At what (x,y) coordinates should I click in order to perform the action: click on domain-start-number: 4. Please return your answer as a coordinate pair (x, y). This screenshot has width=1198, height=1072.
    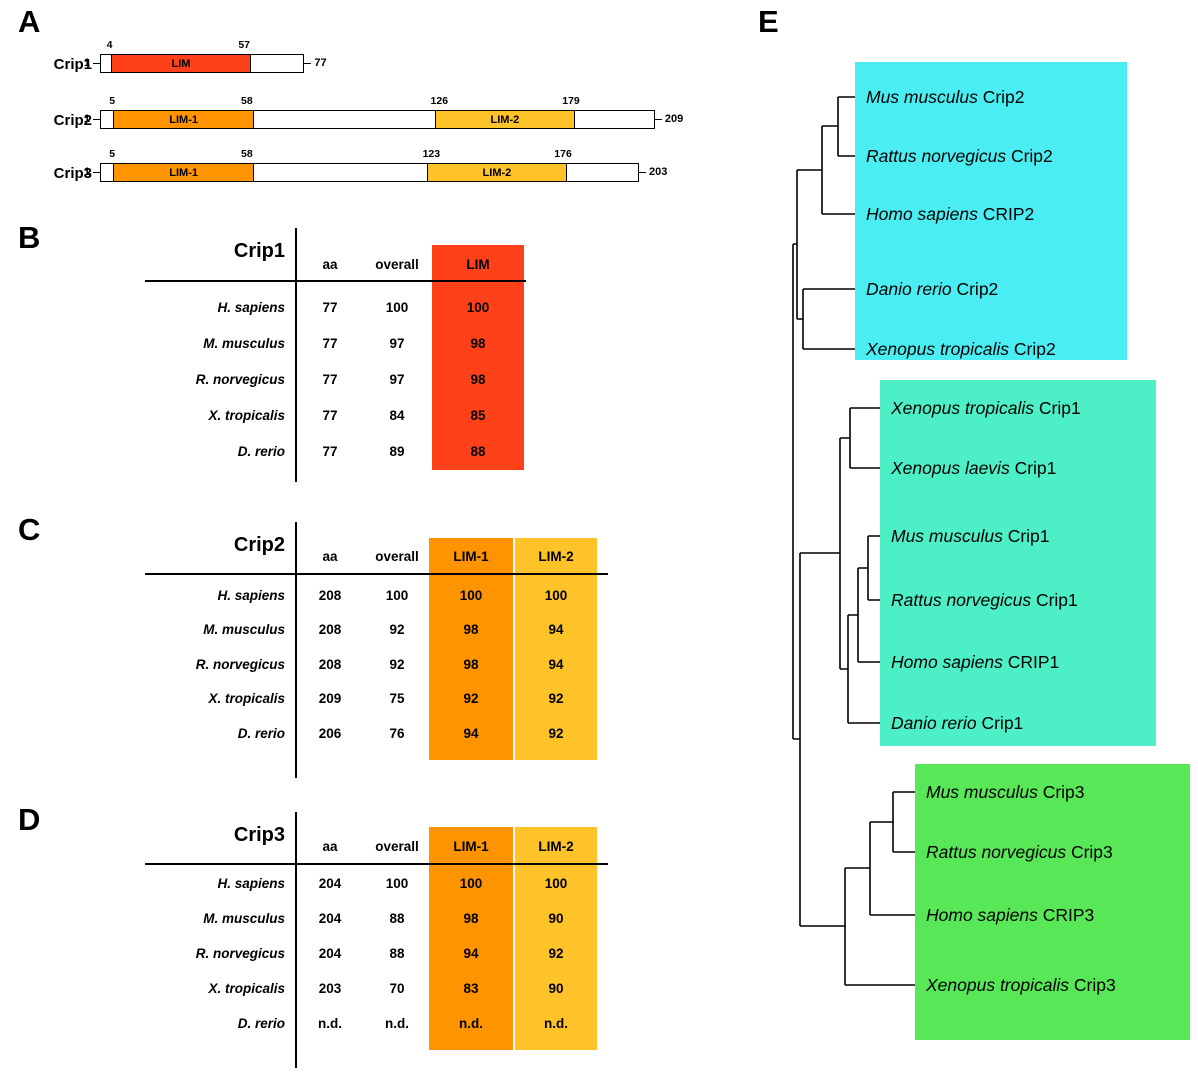
    Looking at the image, I should click on (109, 45).